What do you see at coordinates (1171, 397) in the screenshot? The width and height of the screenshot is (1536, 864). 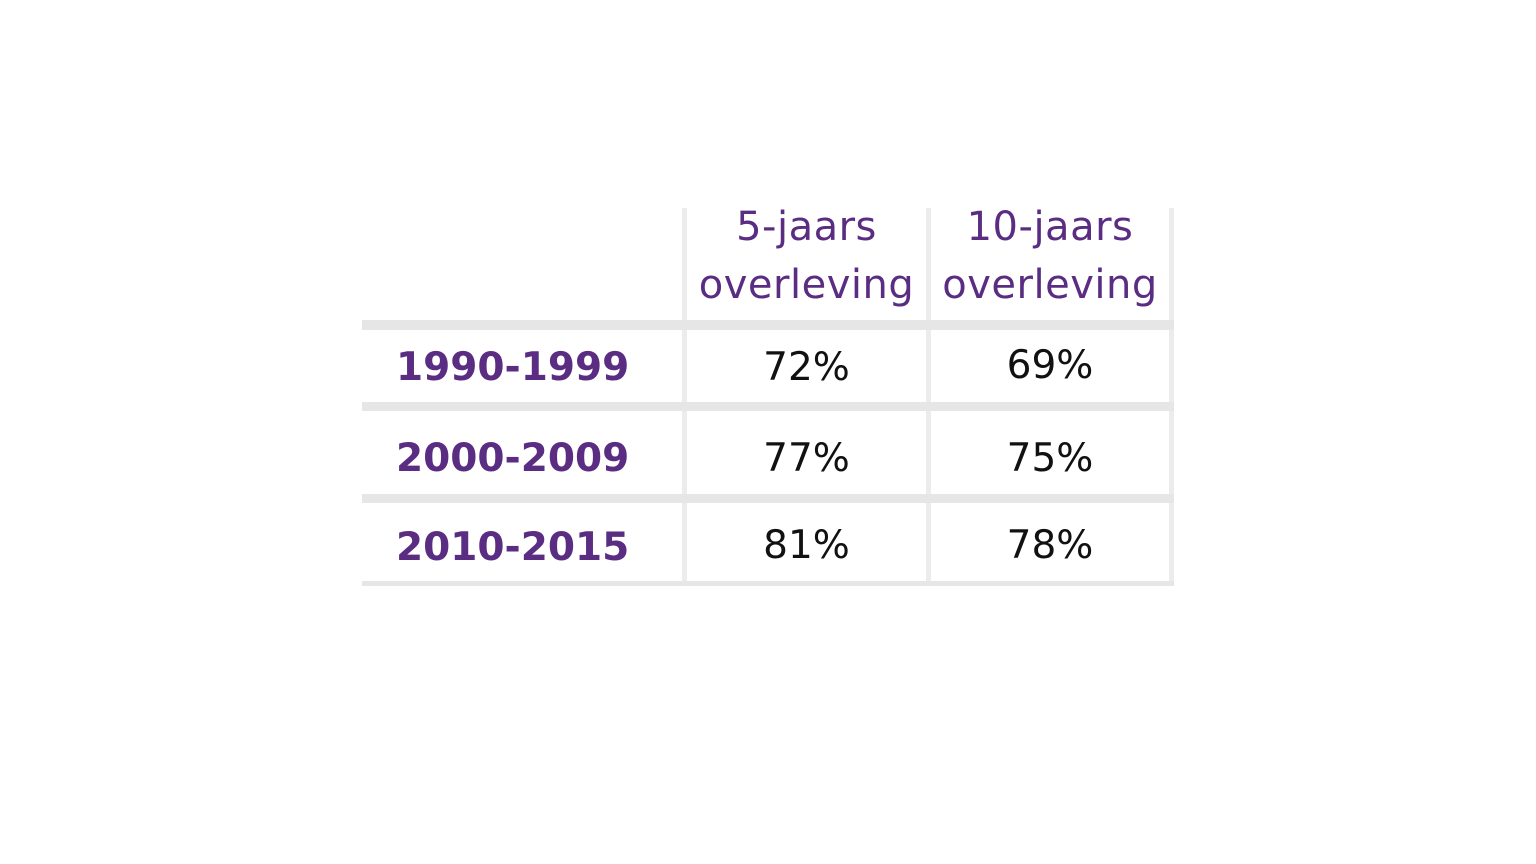 I see `table-right-border` at bounding box center [1171, 397].